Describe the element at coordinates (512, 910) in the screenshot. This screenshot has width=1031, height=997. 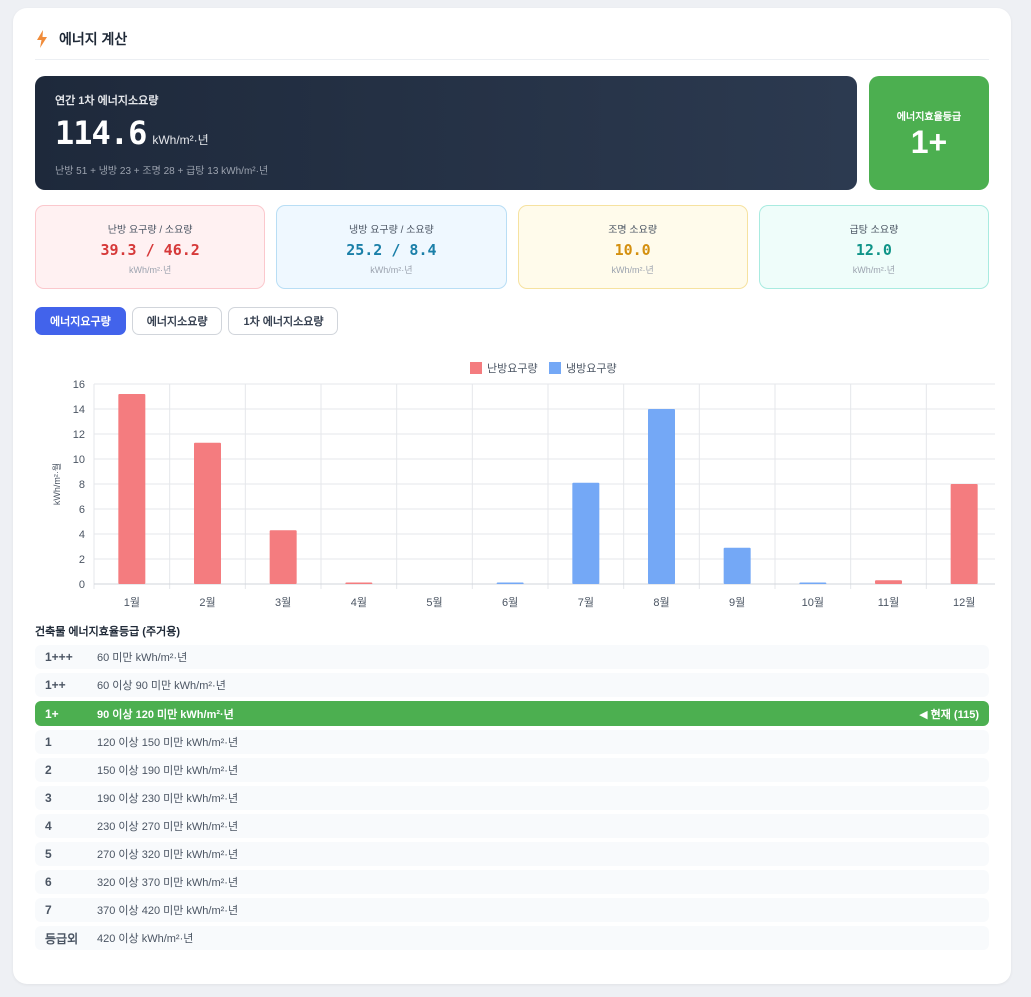
I see `grade-row: 7 370 이상 420 미만 kWh/m²·년` at that location.